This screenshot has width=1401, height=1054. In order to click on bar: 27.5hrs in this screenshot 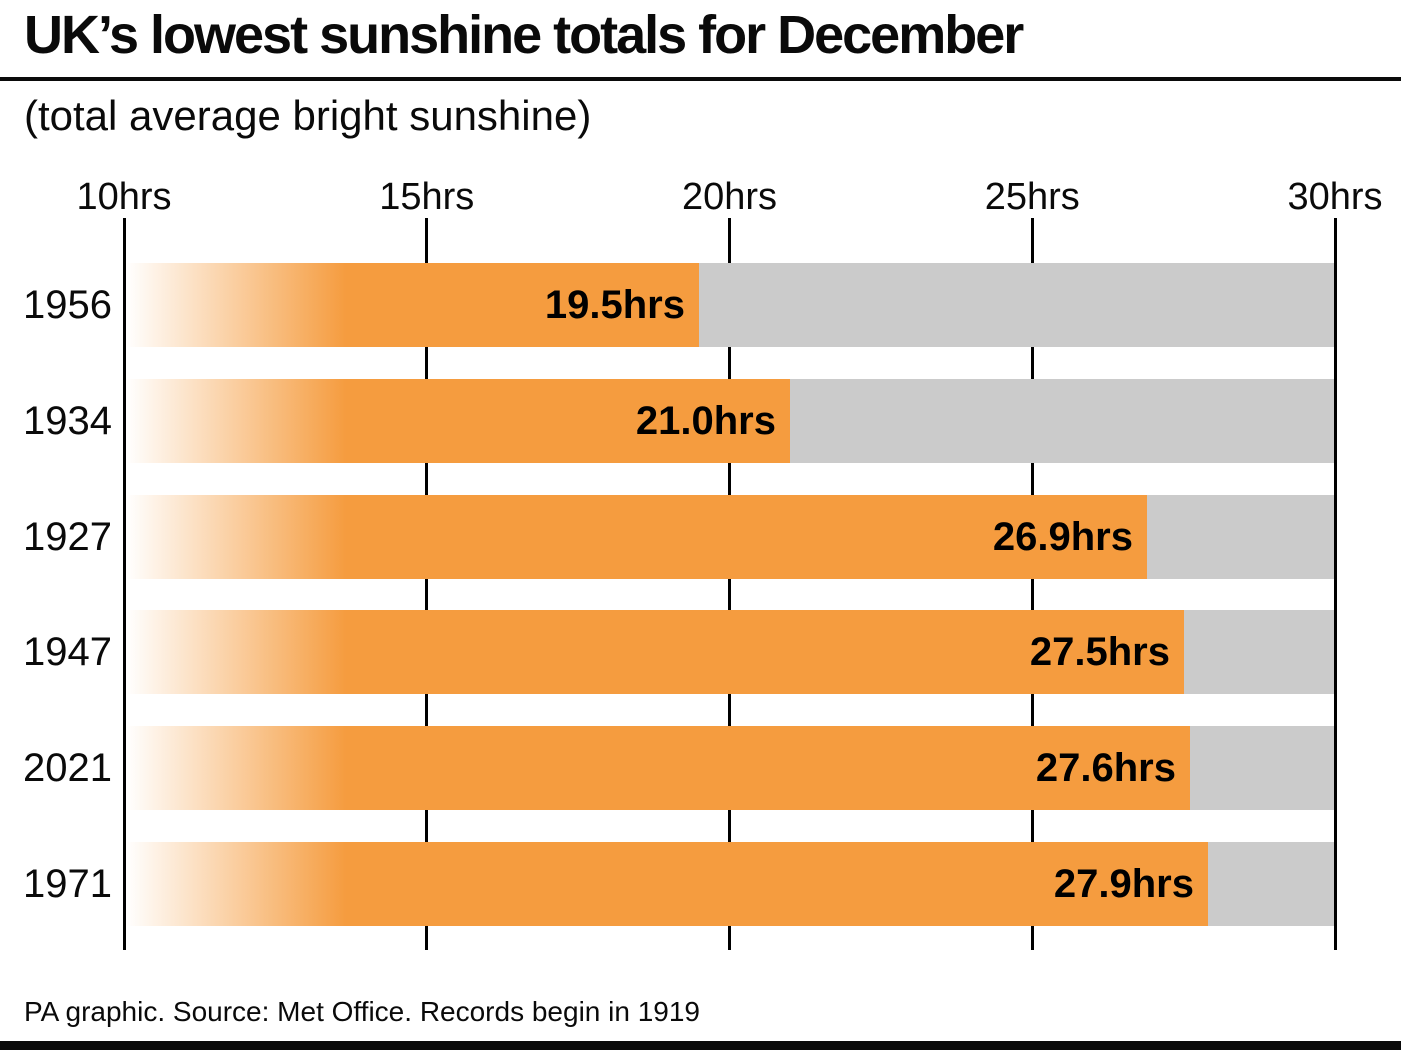, I will do `click(655, 652)`.